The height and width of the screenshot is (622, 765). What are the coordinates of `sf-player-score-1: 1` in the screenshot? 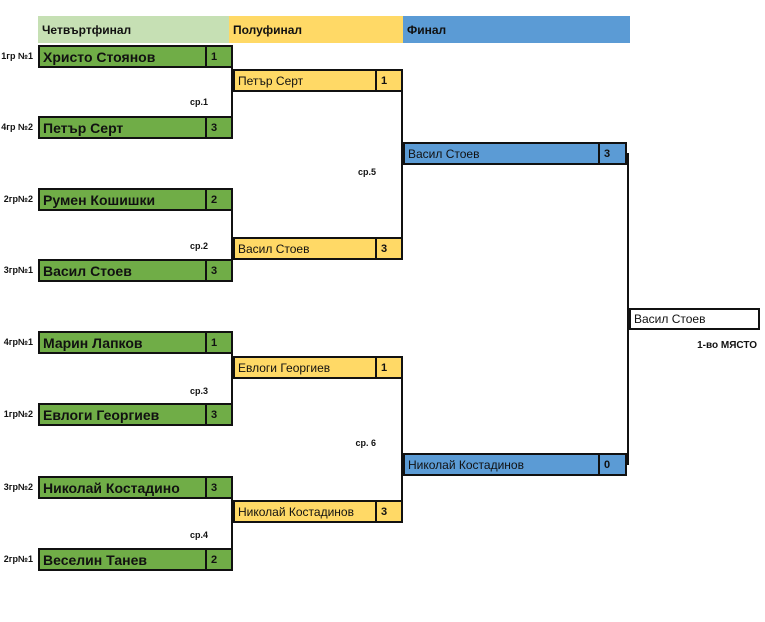 It's located at (388, 80).